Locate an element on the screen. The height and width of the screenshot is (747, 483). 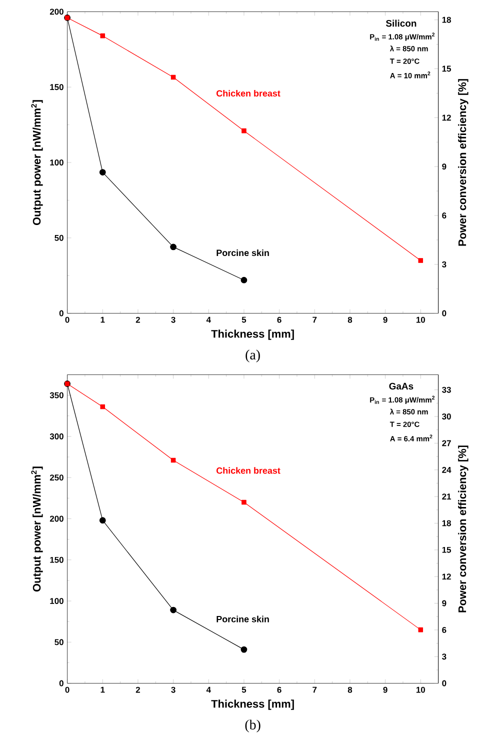
y-tick-label: 350 is located at coordinates (57, 395).